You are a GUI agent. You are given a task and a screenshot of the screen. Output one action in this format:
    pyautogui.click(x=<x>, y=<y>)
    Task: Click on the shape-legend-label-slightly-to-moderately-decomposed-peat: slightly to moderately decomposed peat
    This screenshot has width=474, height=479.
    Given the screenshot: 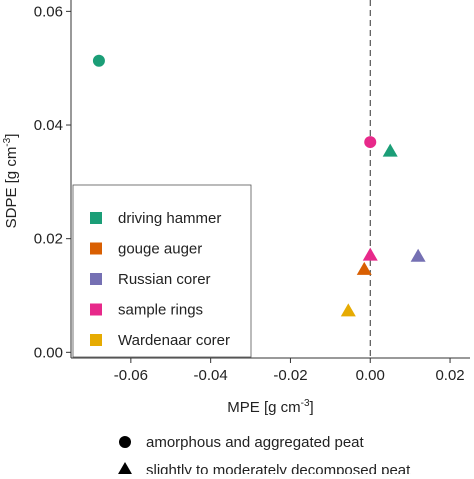 What is the action you would take?
    pyautogui.click(x=278, y=468)
    